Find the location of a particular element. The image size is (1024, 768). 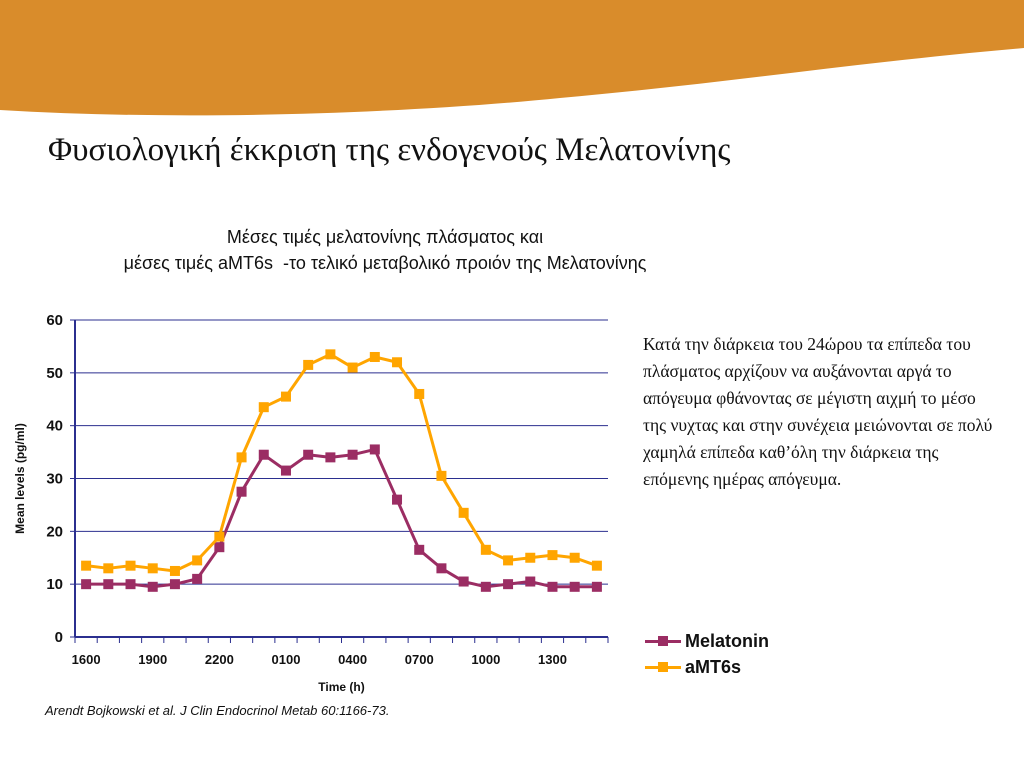

y-tick-label: 30 is located at coordinates (54, 479).